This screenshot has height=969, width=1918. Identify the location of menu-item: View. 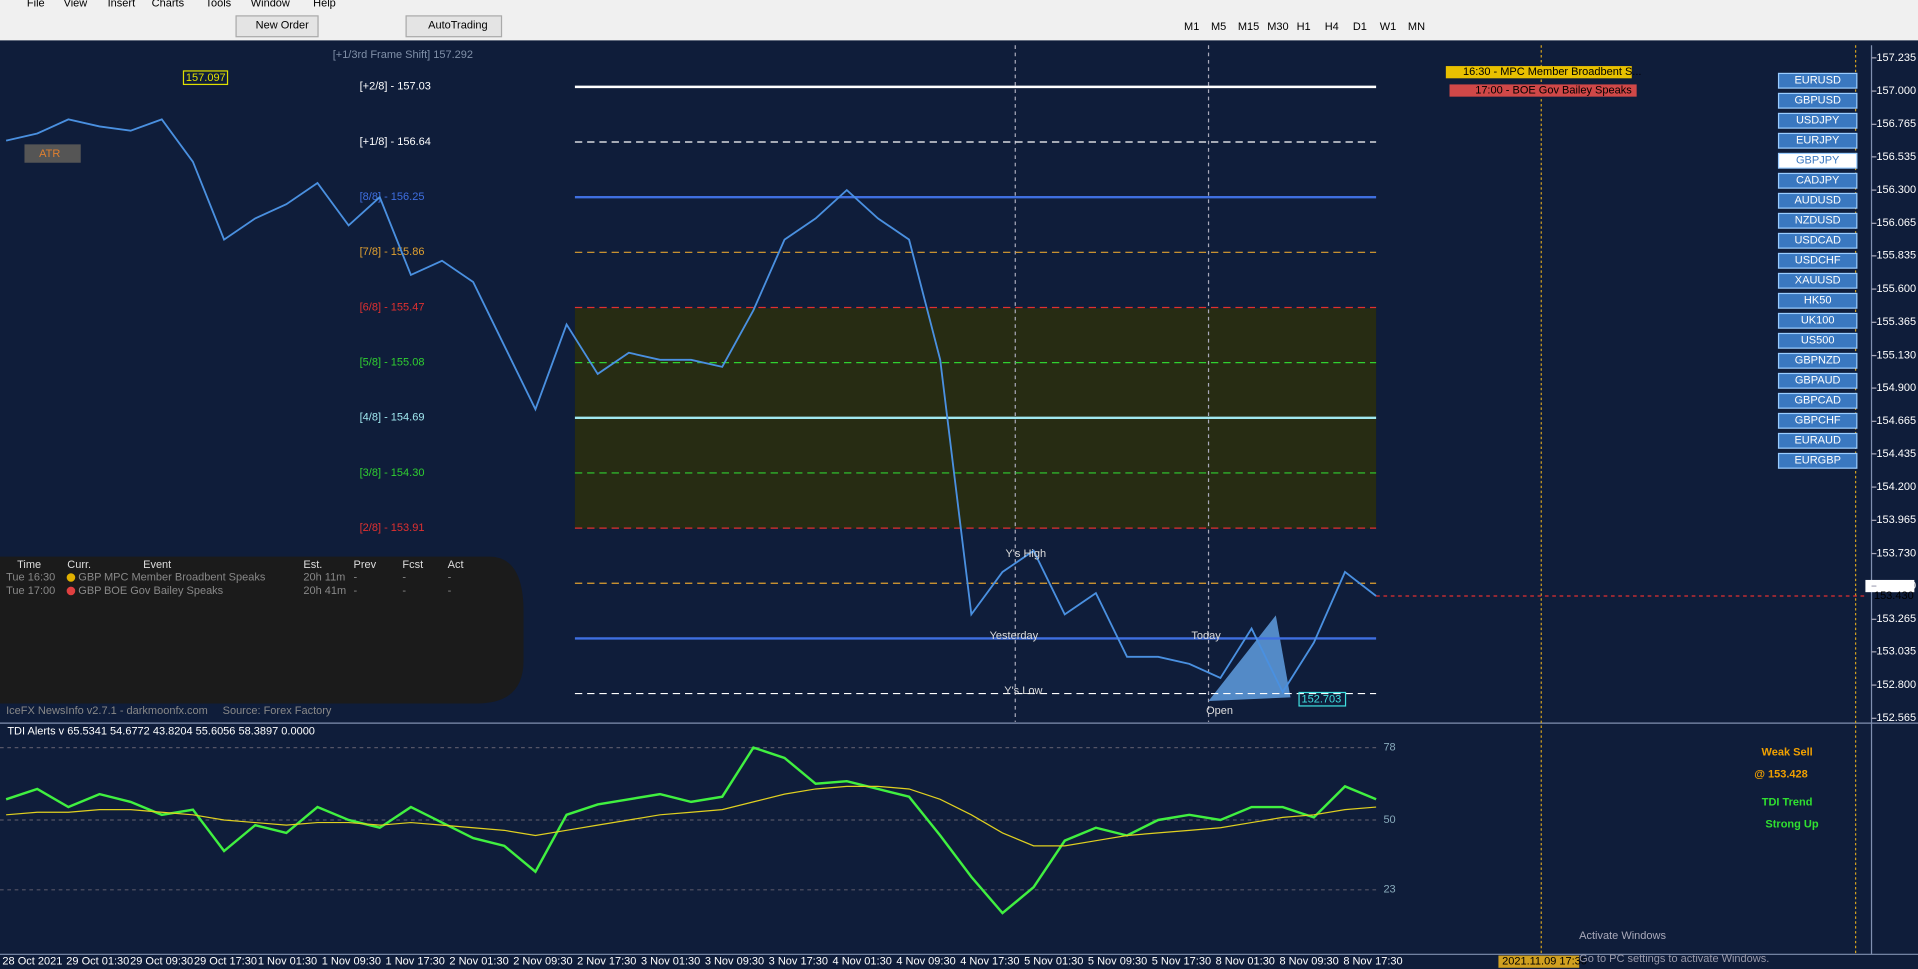
(76, 5).